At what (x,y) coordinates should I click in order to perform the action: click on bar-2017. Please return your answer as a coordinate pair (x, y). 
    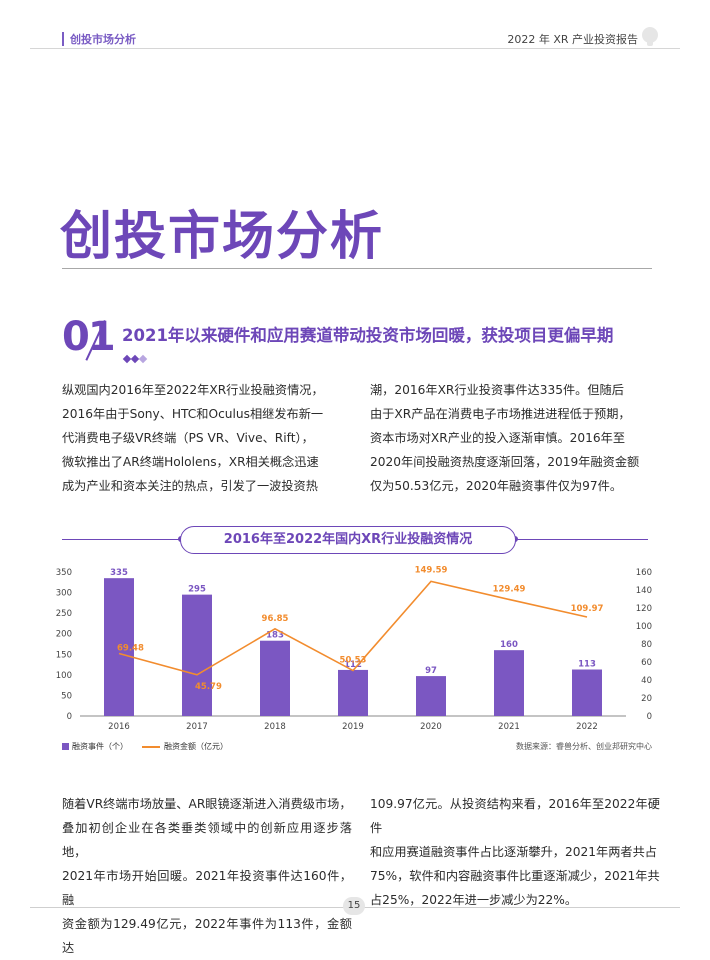
    Looking at the image, I should click on (197, 655).